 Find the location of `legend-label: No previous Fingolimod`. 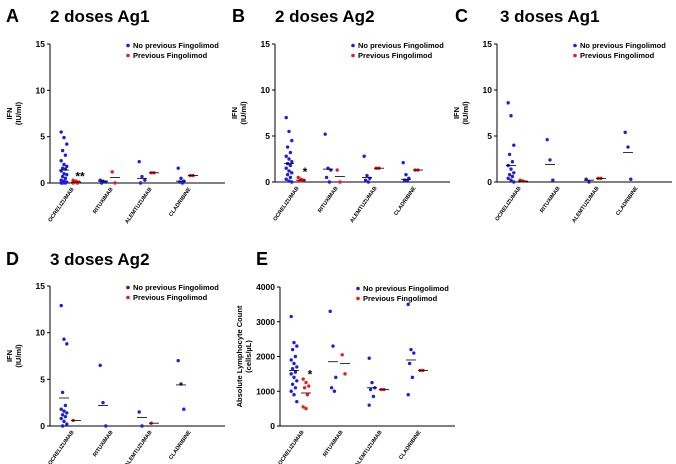

legend-label: No previous Fingolimod is located at coordinates (406, 288).